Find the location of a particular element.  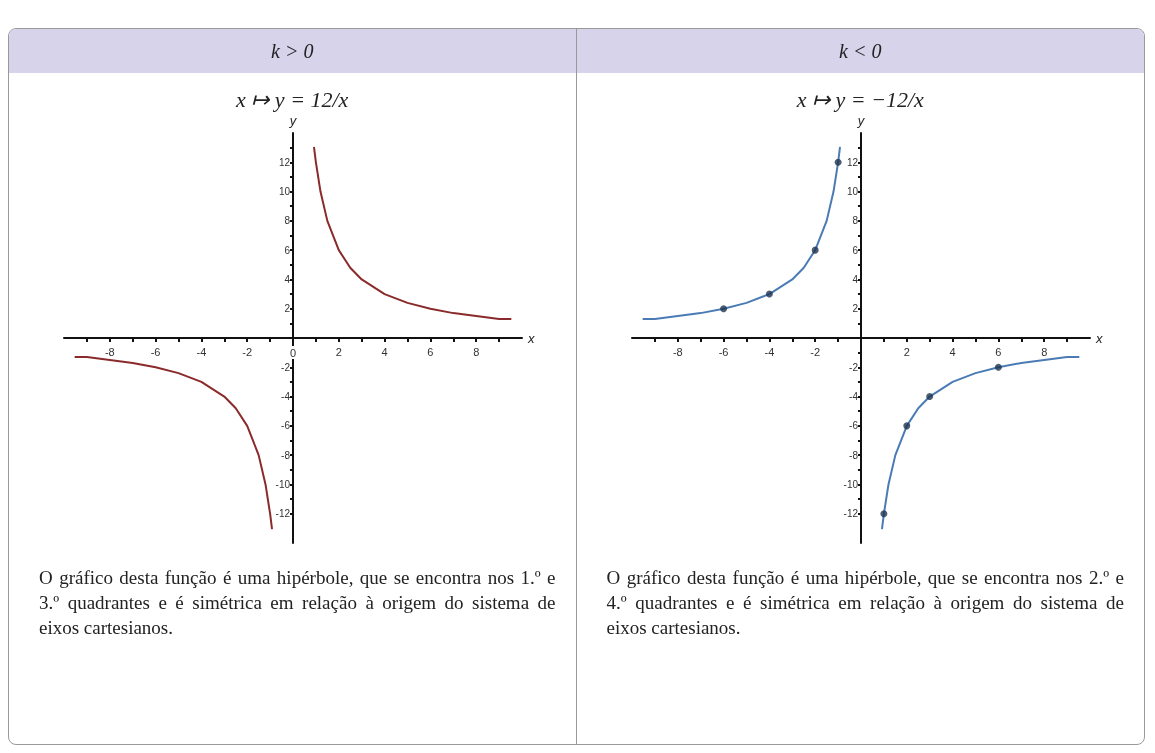

x-tick-label: 0 is located at coordinates (293, 352).